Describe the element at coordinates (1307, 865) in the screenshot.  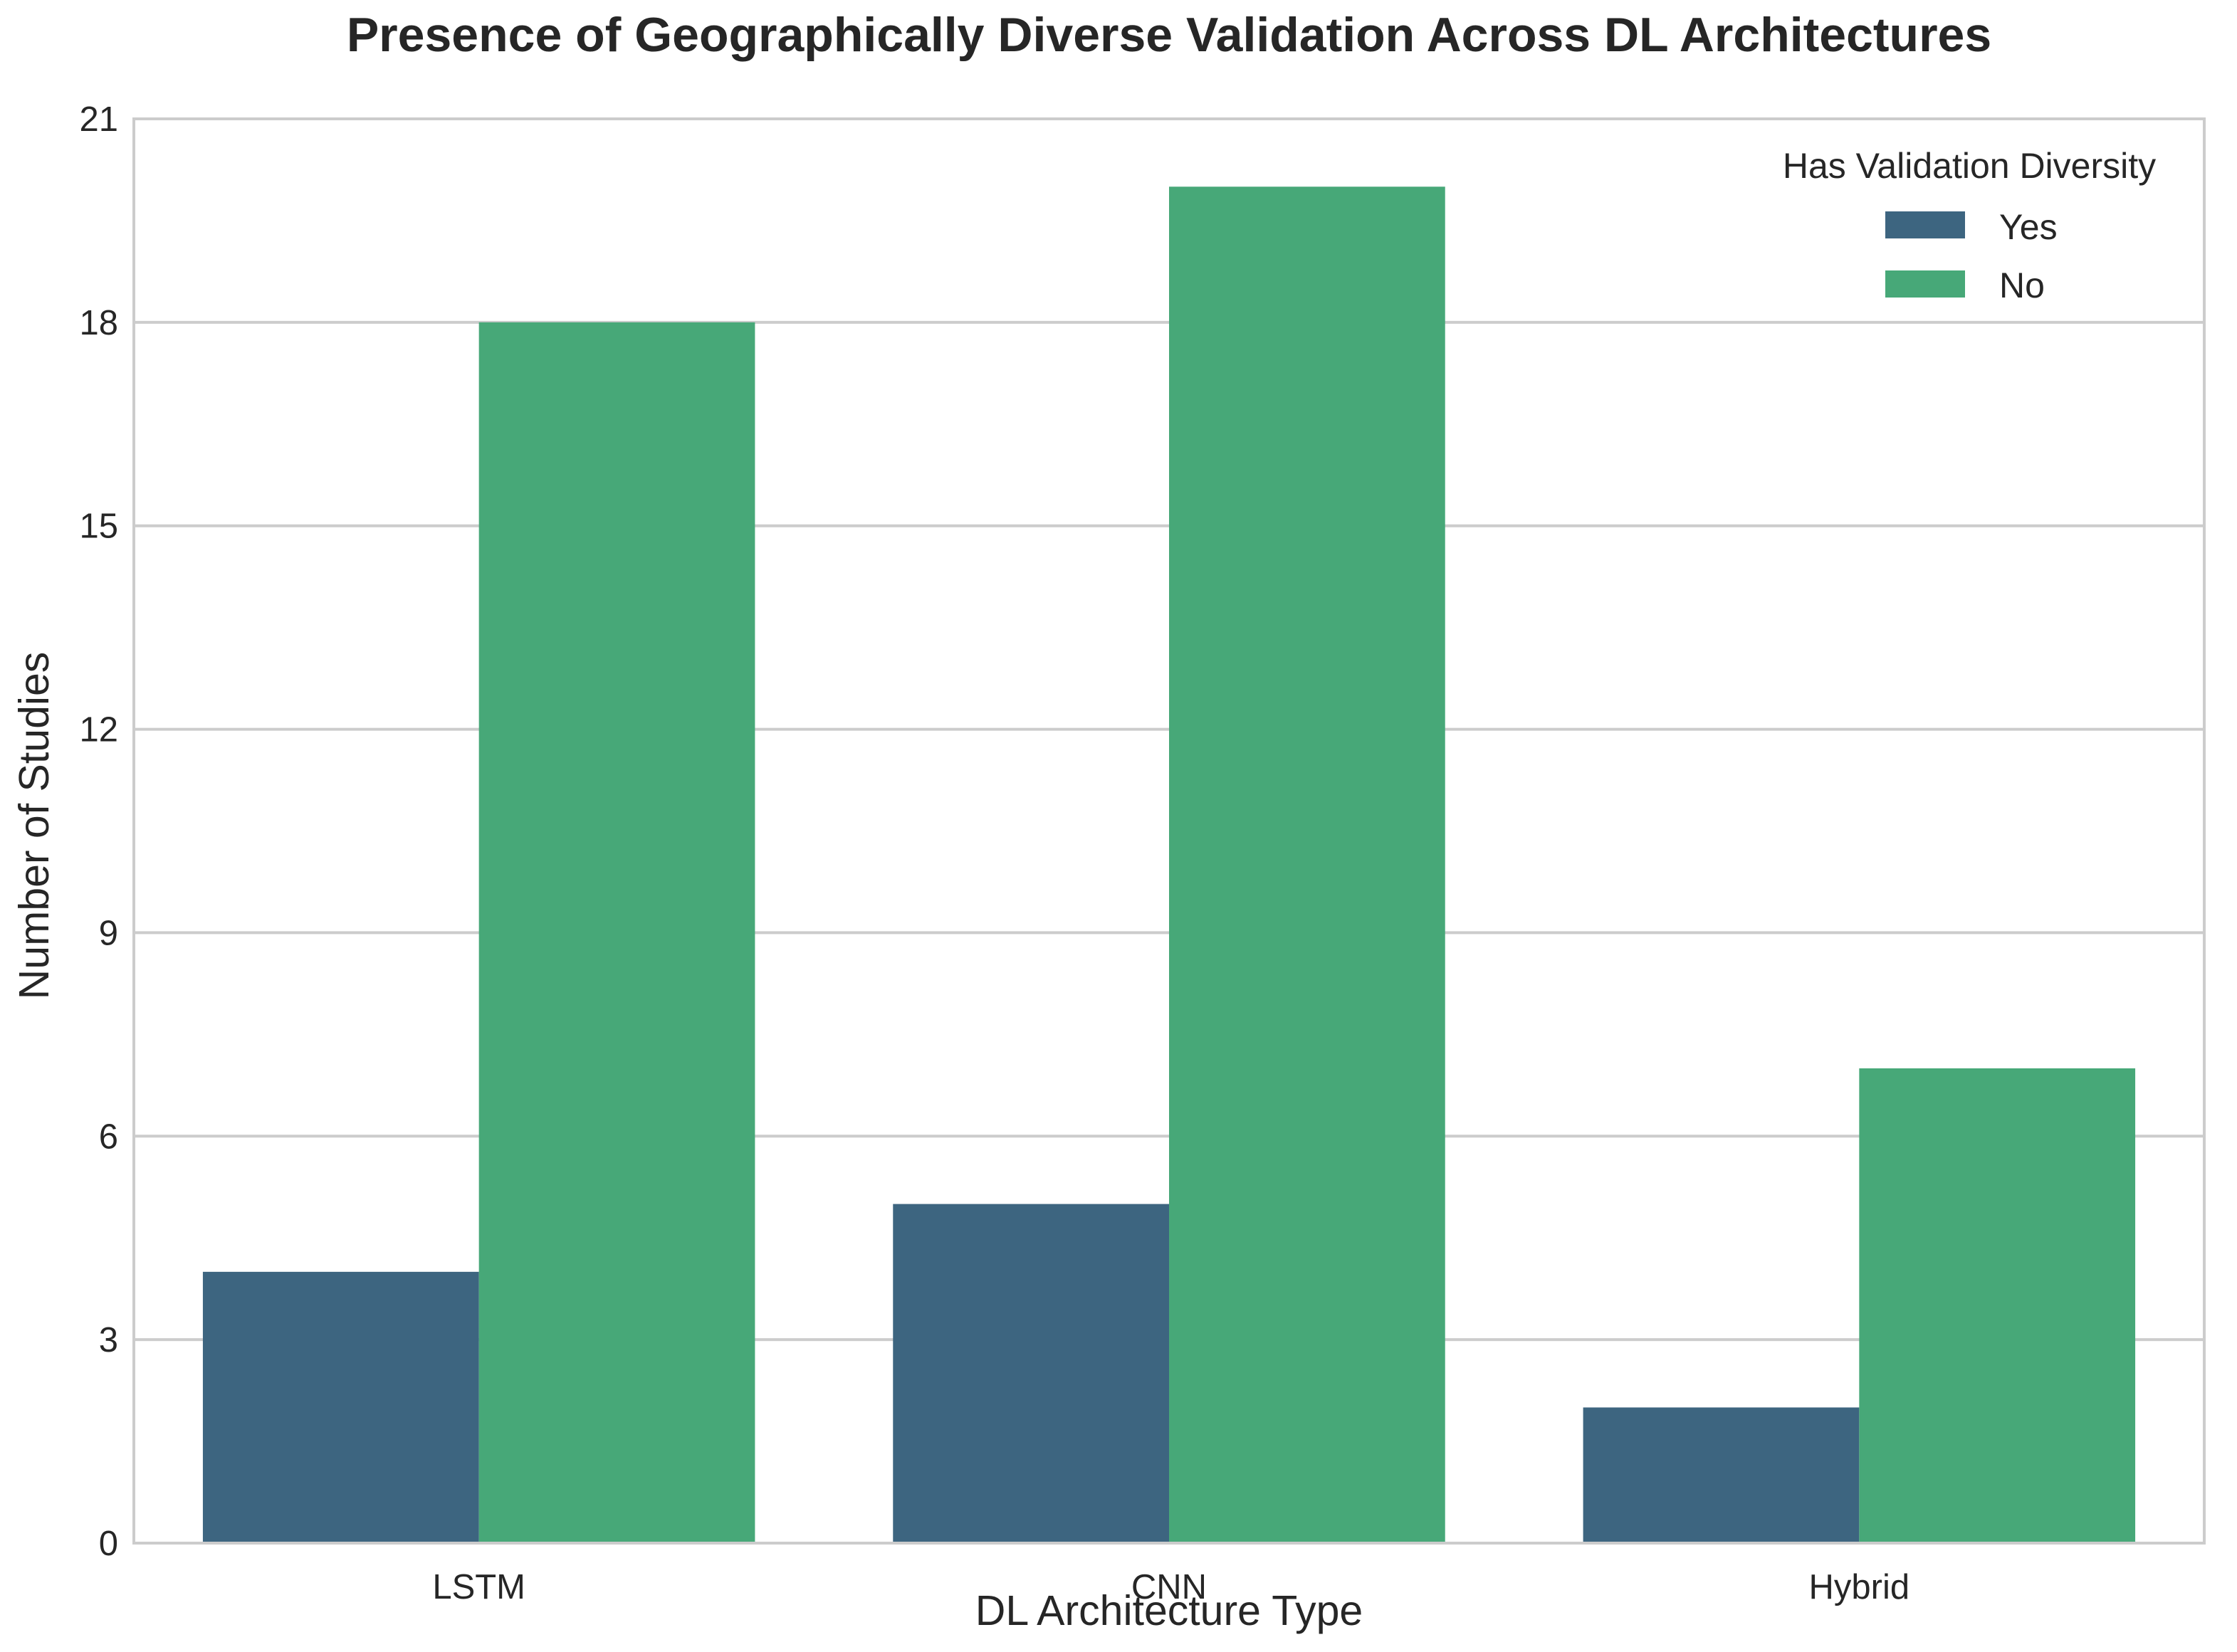
I see `bar-cnn-no` at that location.